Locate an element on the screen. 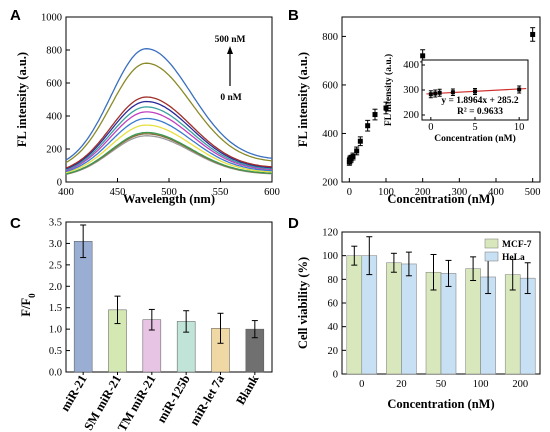 The width and height of the screenshot is (550, 432). y-tick-label: 1.5 is located at coordinates (55, 308).